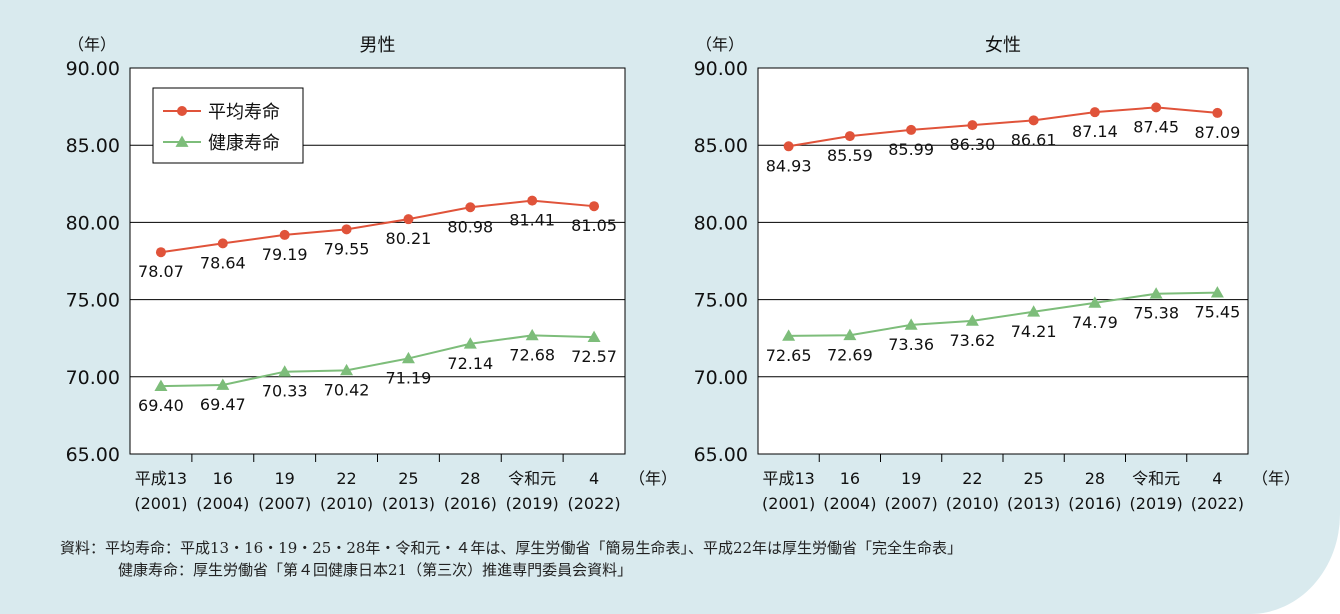  I want to click on data-label: 74.21, so click(1034, 331).